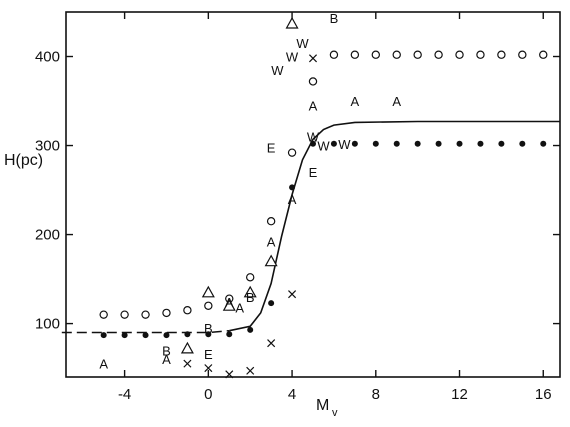  What do you see at coordinates (47, 146) in the screenshot?
I see `y-tick-label: 300` at bounding box center [47, 146].